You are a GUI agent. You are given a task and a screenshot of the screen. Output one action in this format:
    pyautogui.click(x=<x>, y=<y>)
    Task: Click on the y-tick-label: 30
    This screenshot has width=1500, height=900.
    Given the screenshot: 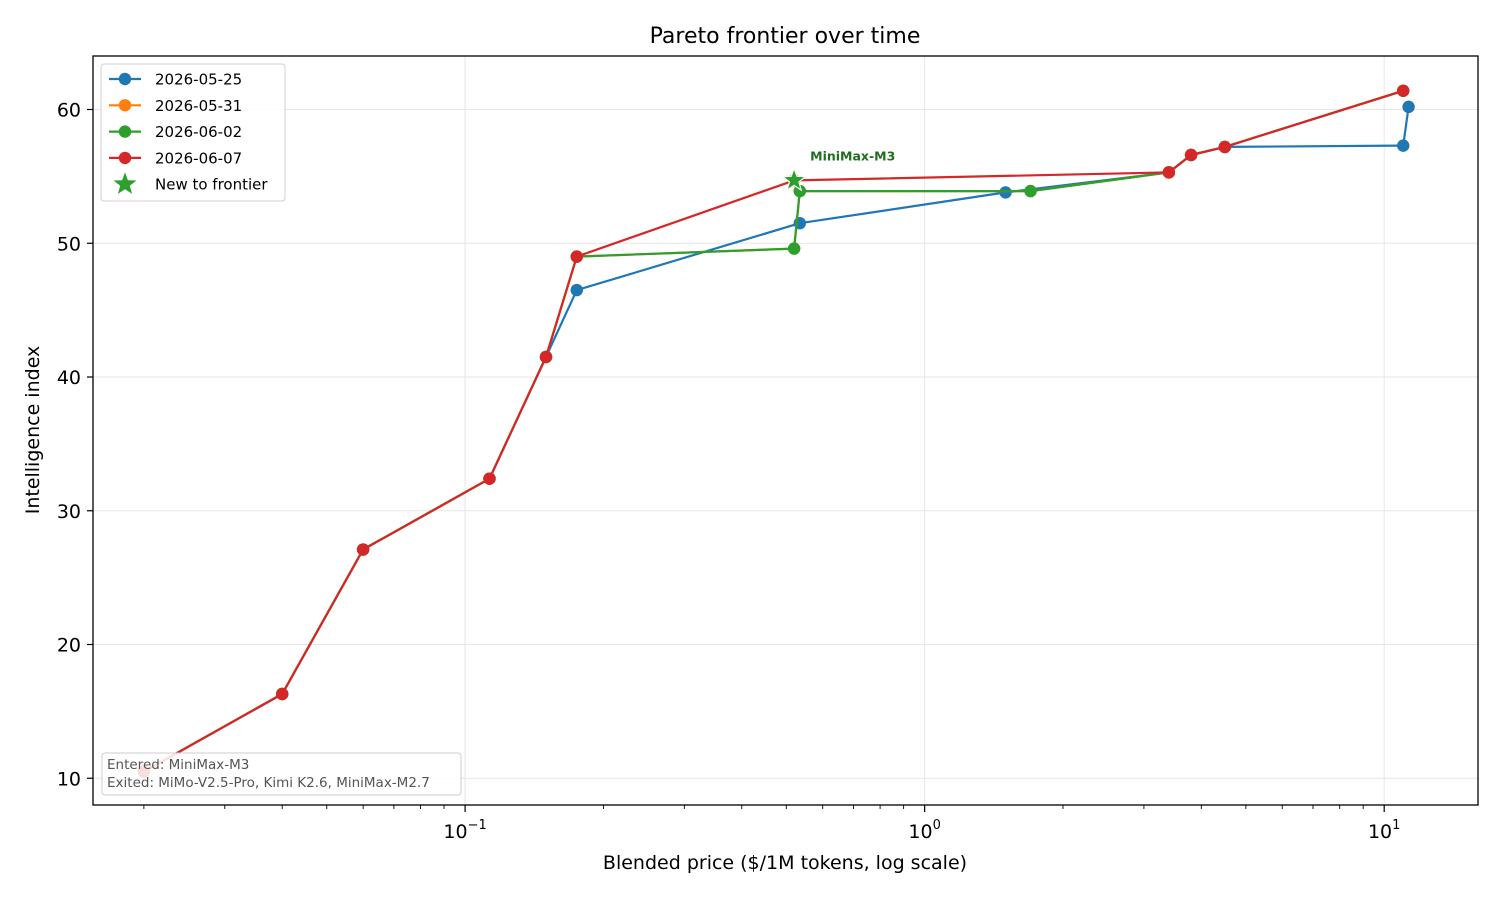 What is the action you would take?
    pyautogui.click(x=69, y=512)
    